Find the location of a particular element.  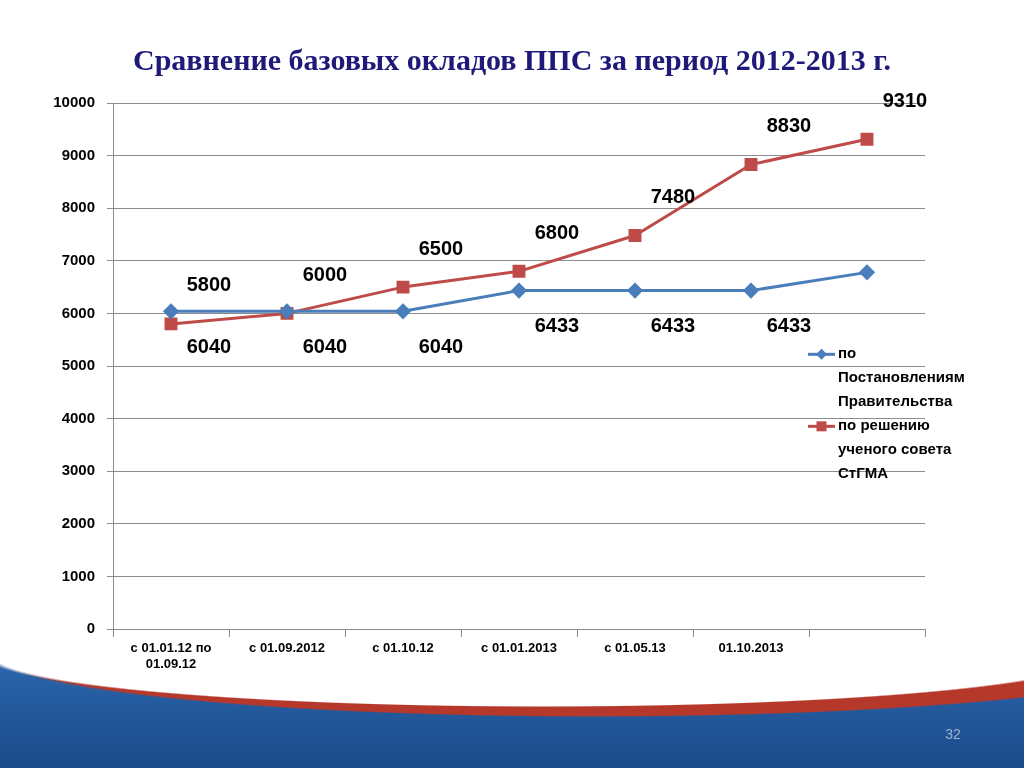

data-label: 5800 is located at coordinates (209, 284).